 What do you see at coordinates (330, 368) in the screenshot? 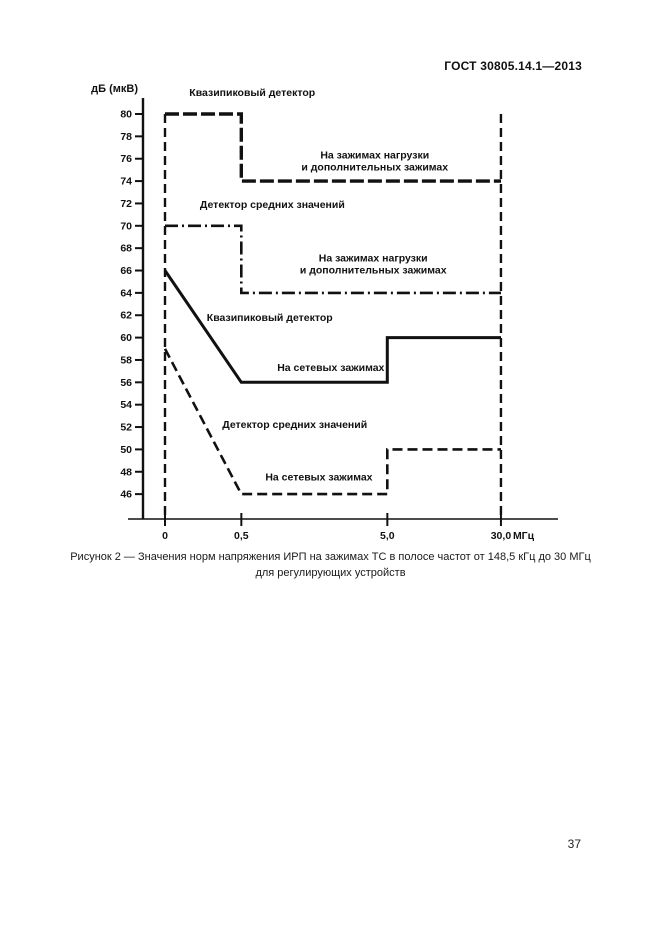
I see `annotation-label-5: На сетевых зажимах` at bounding box center [330, 368].